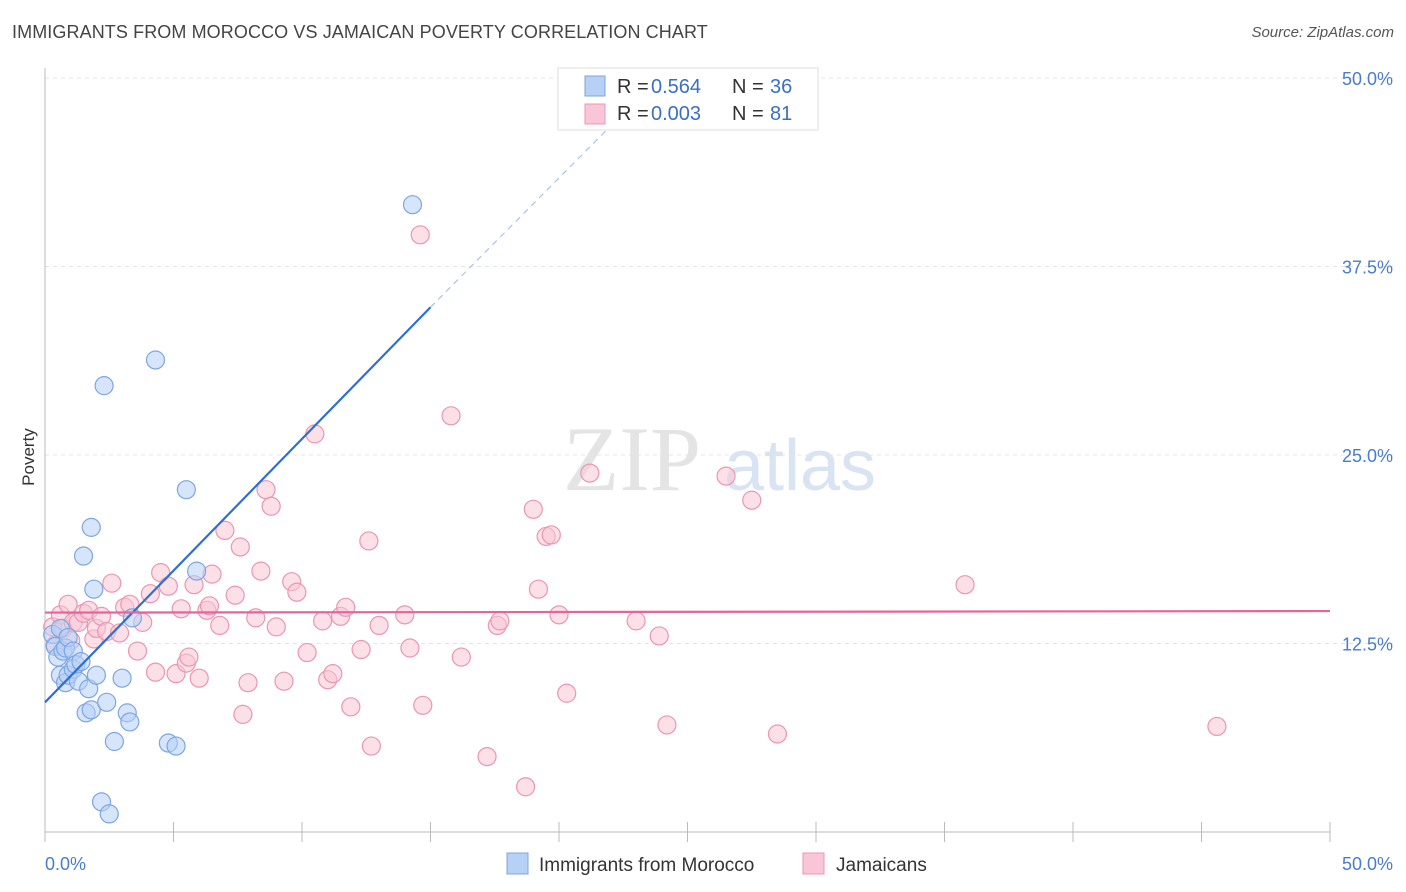  Describe the element at coordinates (633, 87) in the screenshot. I see `stats-r-label-morocco: R =` at that location.